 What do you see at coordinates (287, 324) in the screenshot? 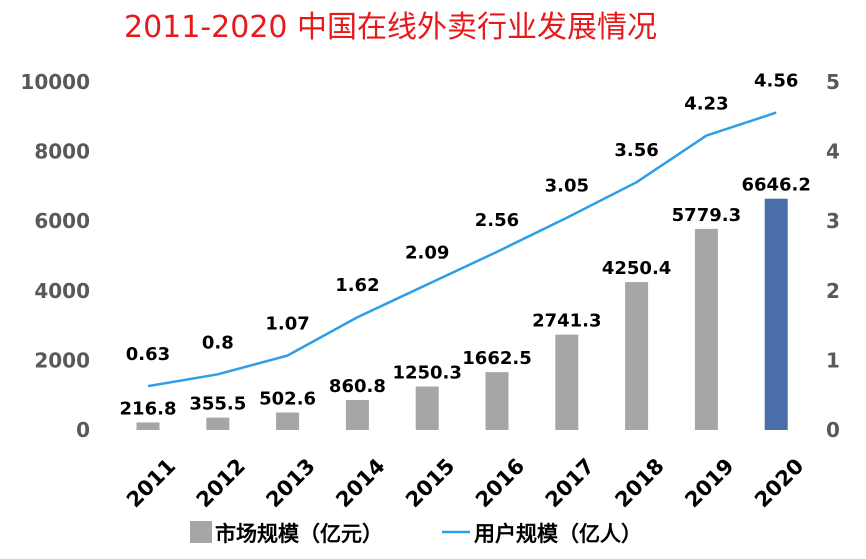
I see `line-label-2013: 1.07` at bounding box center [287, 324].